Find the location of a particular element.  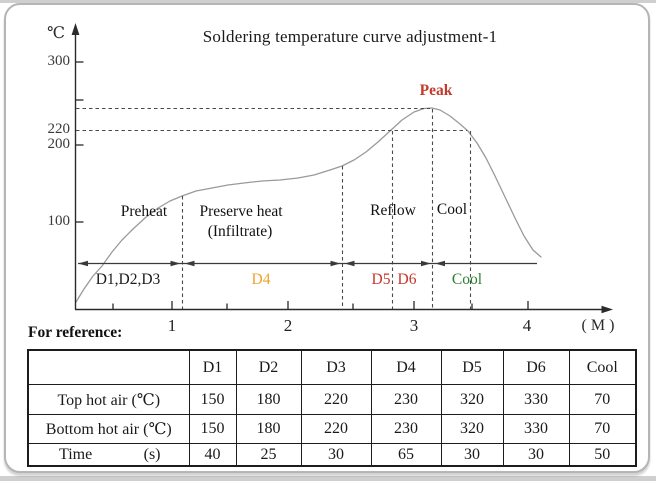

y-tick-label-300: 300 is located at coordinates (59, 61).